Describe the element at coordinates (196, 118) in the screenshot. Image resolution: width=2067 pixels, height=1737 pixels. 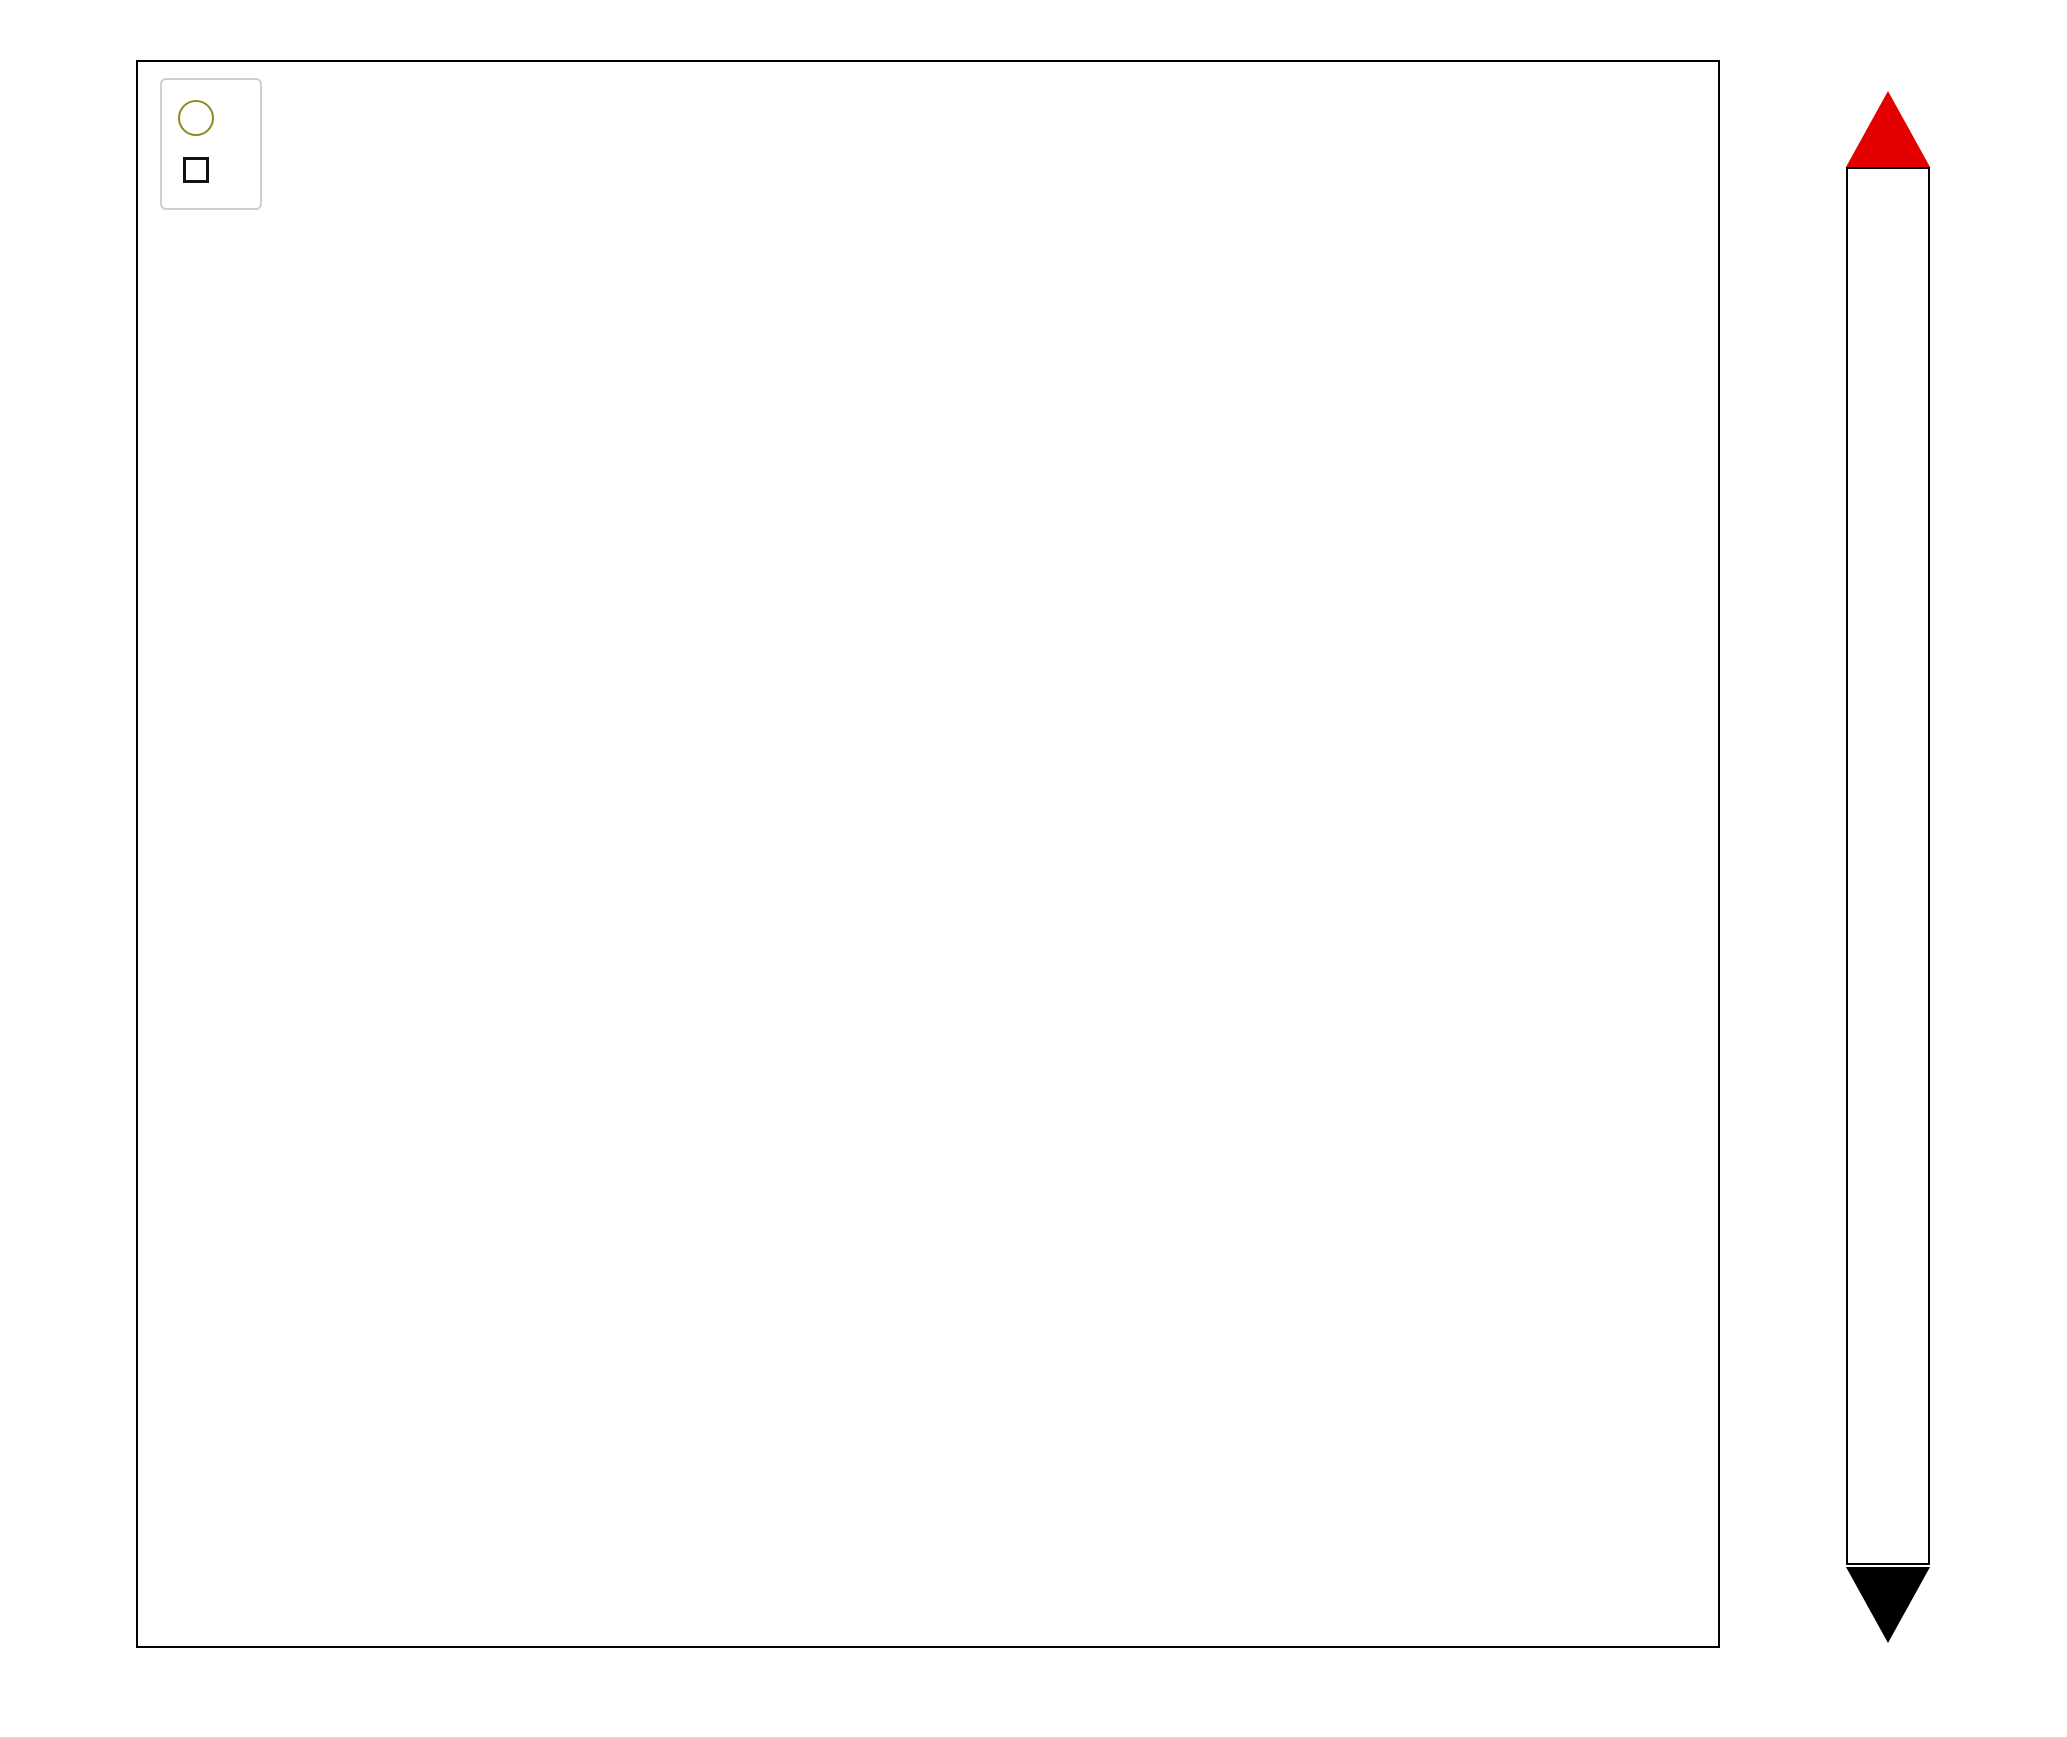
I see `pandora-circle-marker-icon` at that location.